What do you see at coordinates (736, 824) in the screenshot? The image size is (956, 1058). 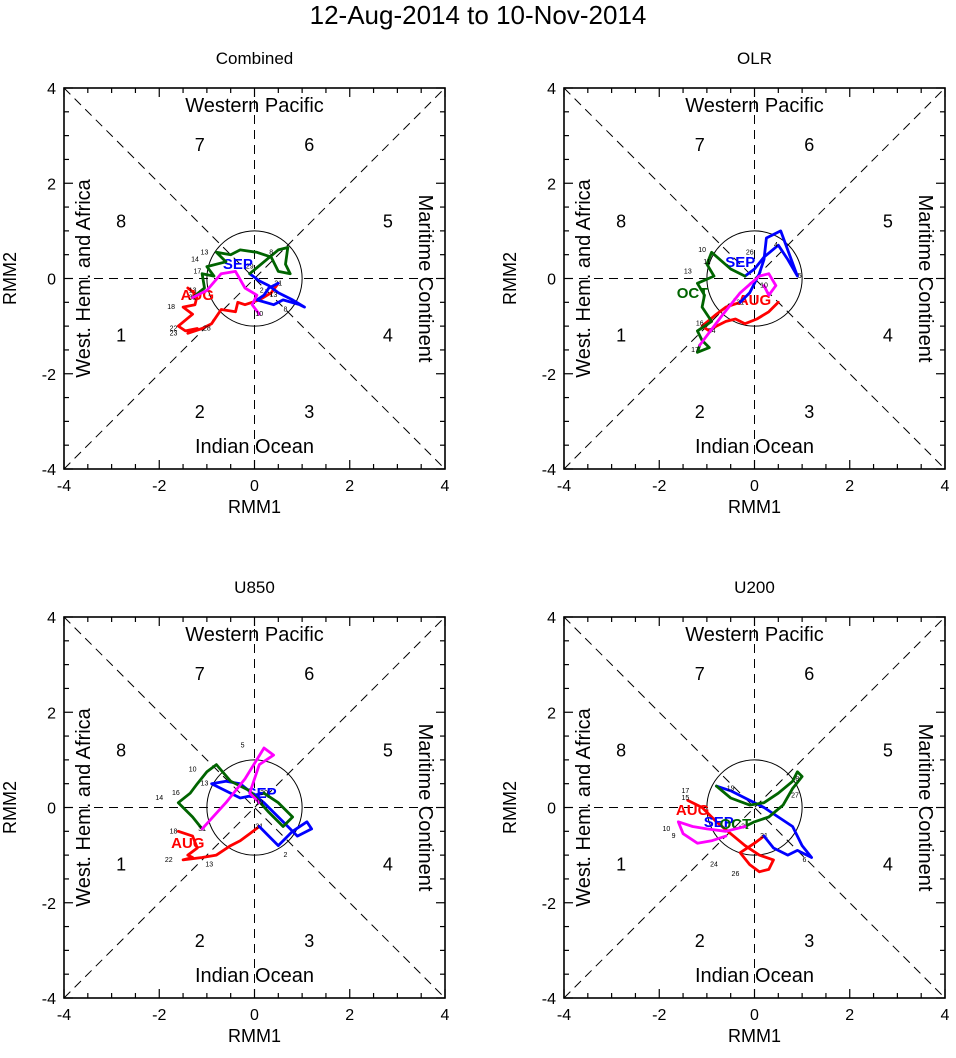 I see `month-label-oct: OCT` at bounding box center [736, 824].